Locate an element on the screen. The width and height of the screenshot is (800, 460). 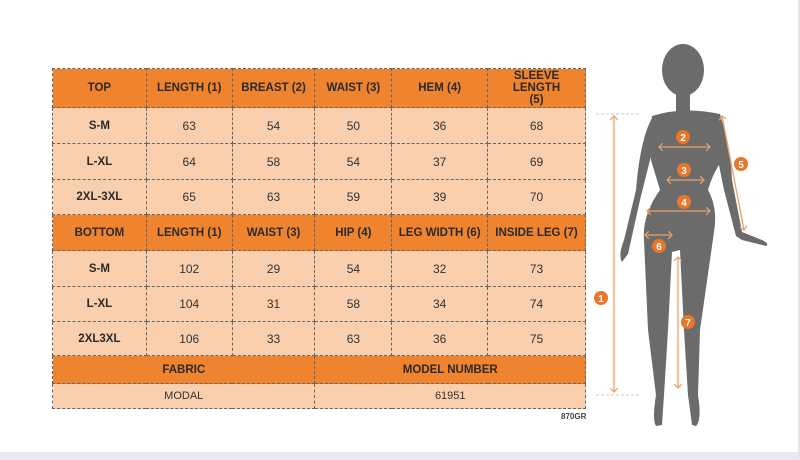
value-cell: 74 is located at coordinates (536, 304).